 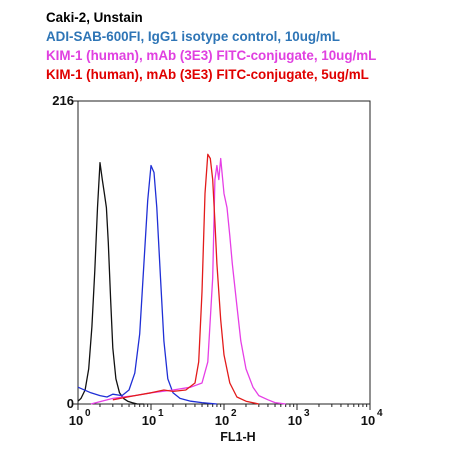 I want to click on legend-entry-unstain: Caki-2, Unstain, so click(x=94, y=17).